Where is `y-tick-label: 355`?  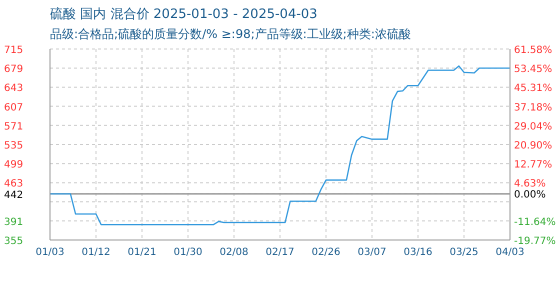 y-tick-label: 355 is located at coordinates (14, 241).